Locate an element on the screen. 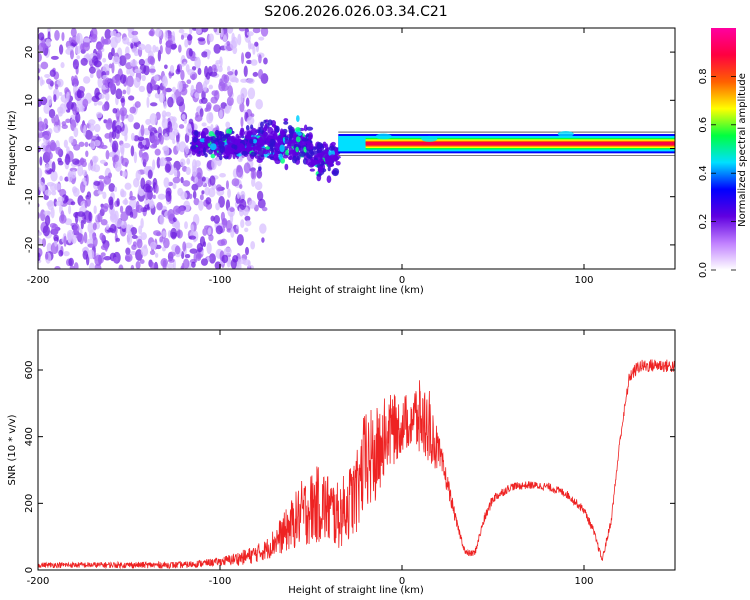 The width and height of the screenshot is (750, 600). spectrogram-ytick-label: -20 is located at coordinates (29, 245).